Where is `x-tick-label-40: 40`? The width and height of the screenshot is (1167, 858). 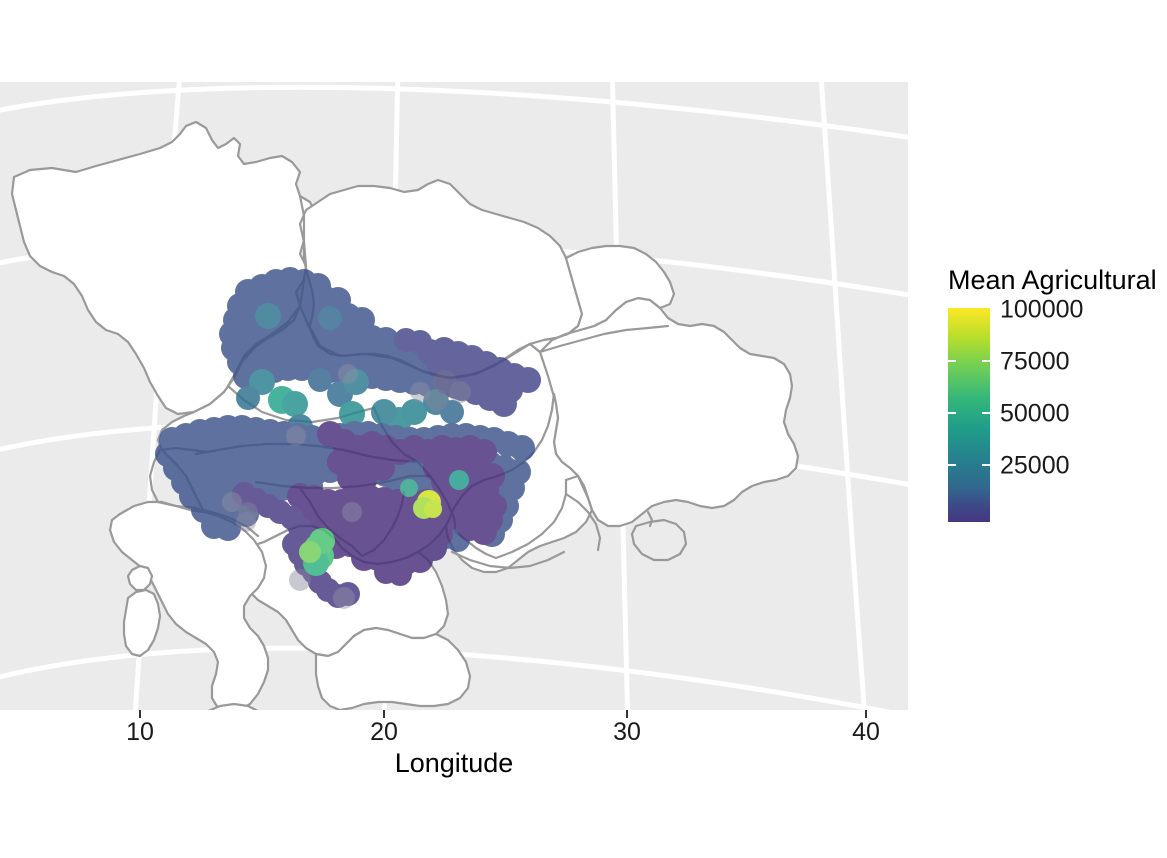
x-tick-label-40: 40 is located at coordinates (866, 732).